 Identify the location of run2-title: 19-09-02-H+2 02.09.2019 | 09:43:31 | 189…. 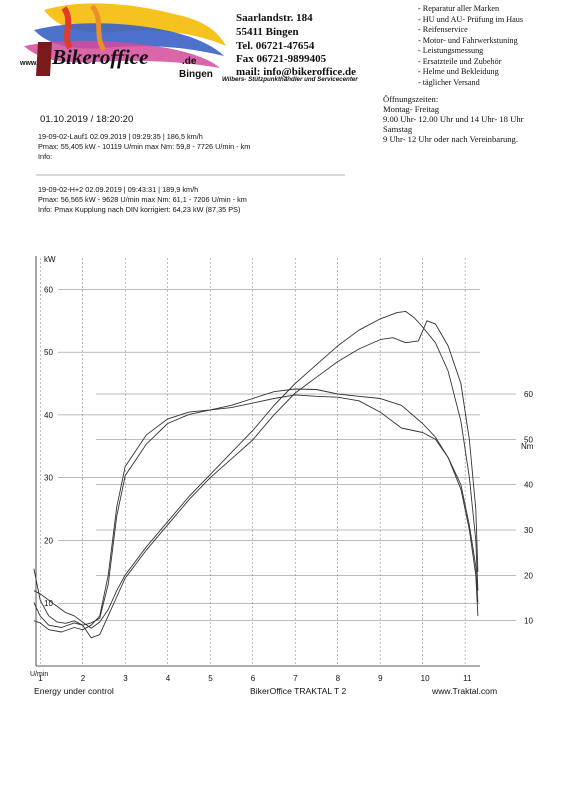
(118, 189).